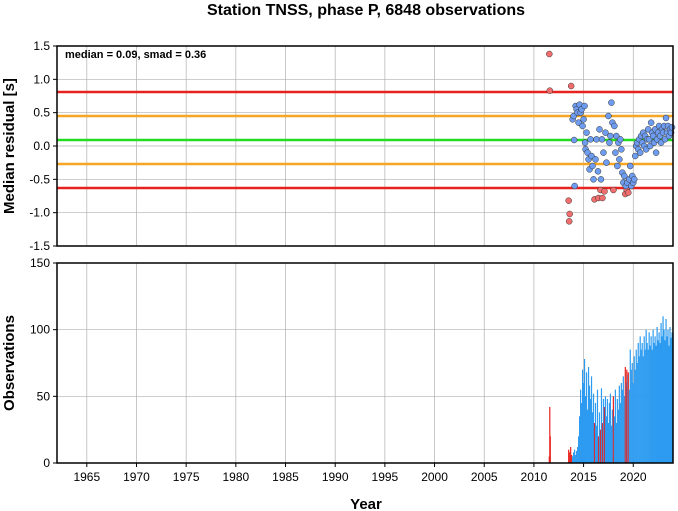 The height and width of the screenshot is (511, 678). I want to click on x-tick-label: 1985, so click(285, 477).